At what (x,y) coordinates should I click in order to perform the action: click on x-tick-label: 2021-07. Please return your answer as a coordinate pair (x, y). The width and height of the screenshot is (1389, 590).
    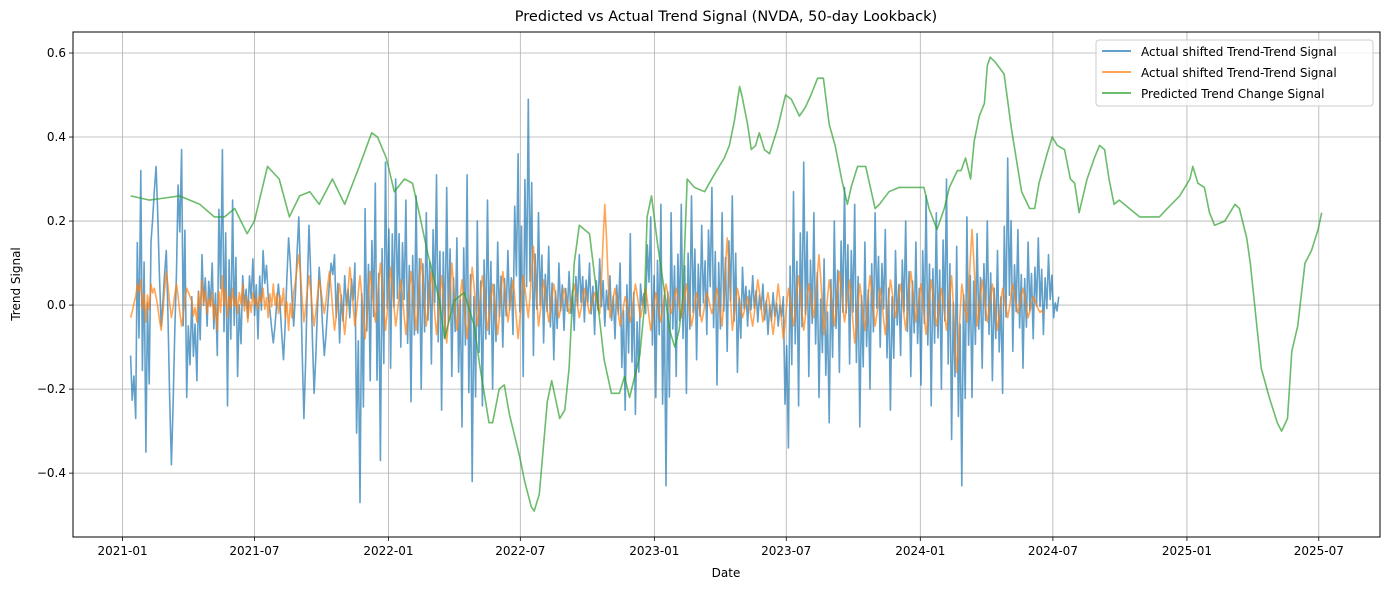
    Looking at the image, I should click on (254, 551).